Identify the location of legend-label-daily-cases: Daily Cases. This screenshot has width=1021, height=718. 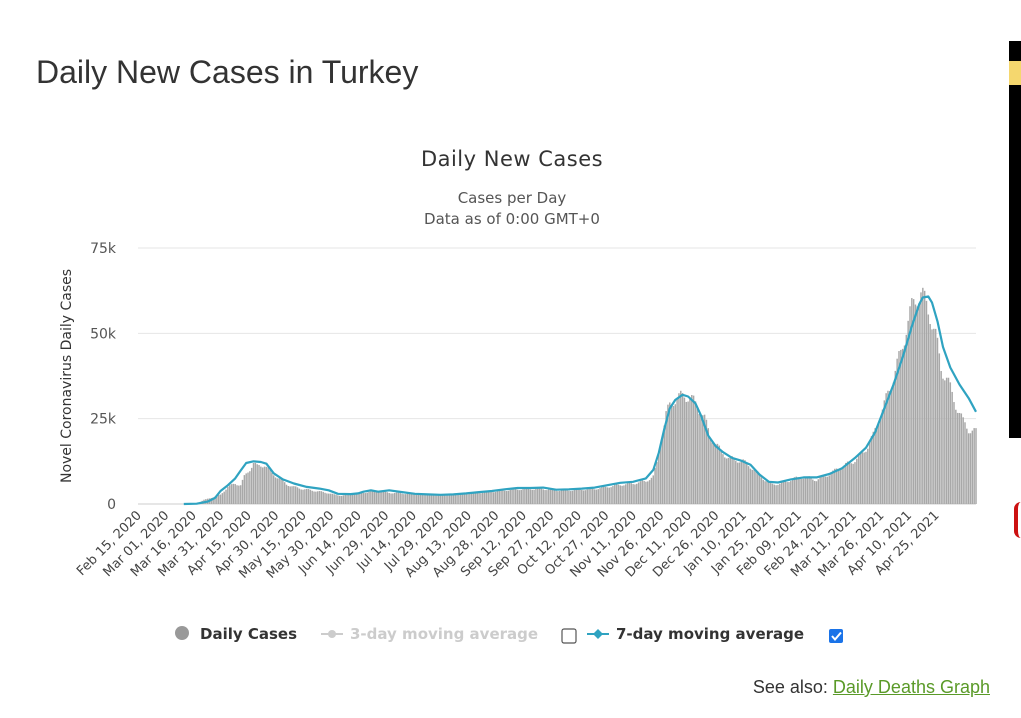
(248, 634).